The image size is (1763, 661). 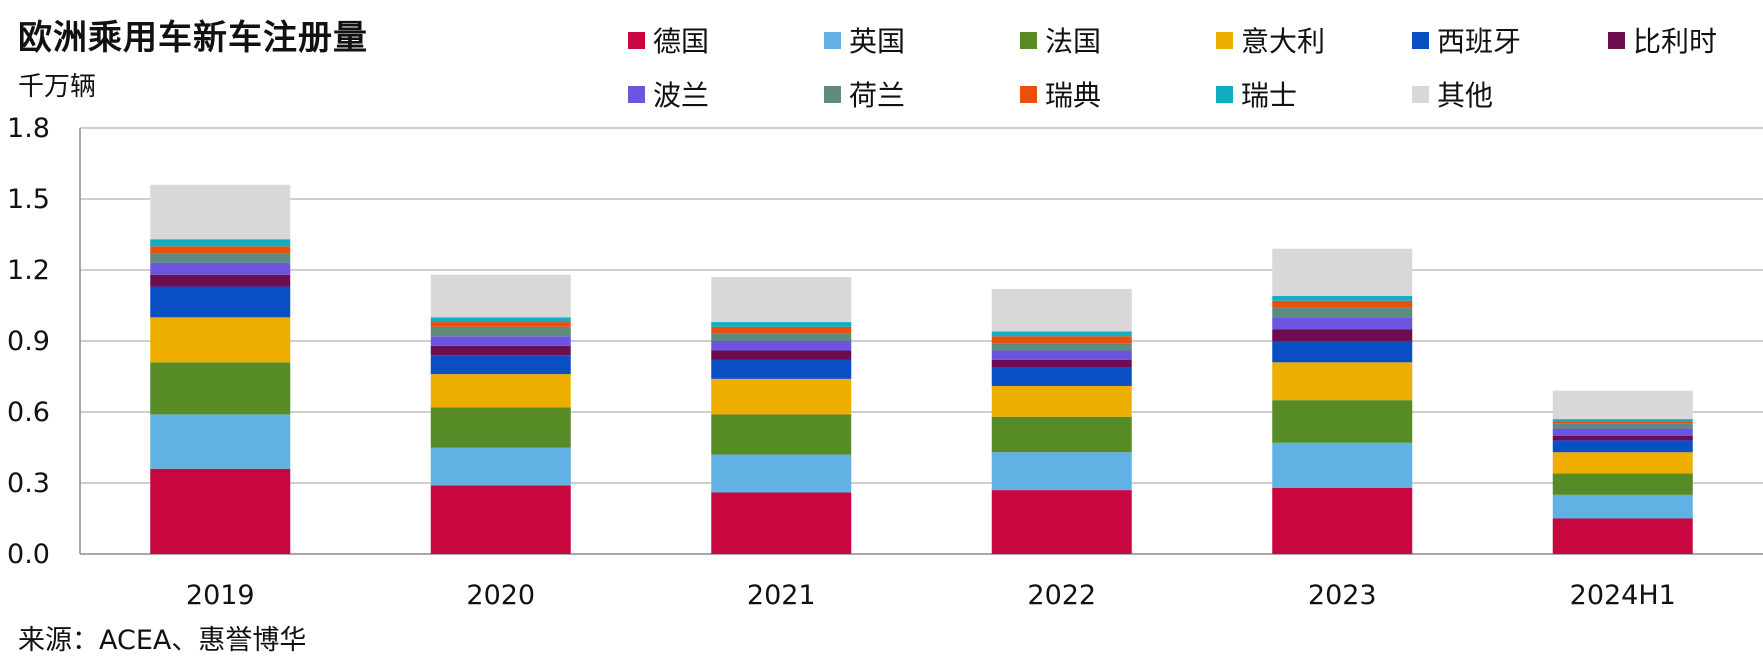 What do you see at coordinates (1269, 95) in the screenshot?
I see `legend-label: 瑞士` at bounding box center [1269, 95].